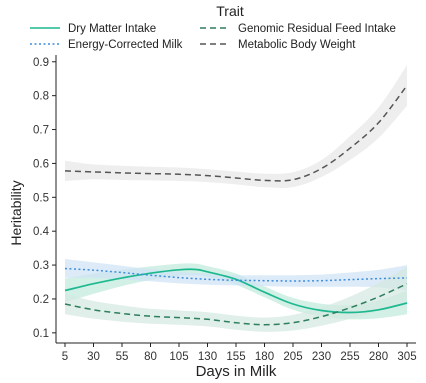 The image size is (426, 383). Describe the element at coordinates (41, 198) in the screenshot. I see `y-tick-label: 0.5` at that location.